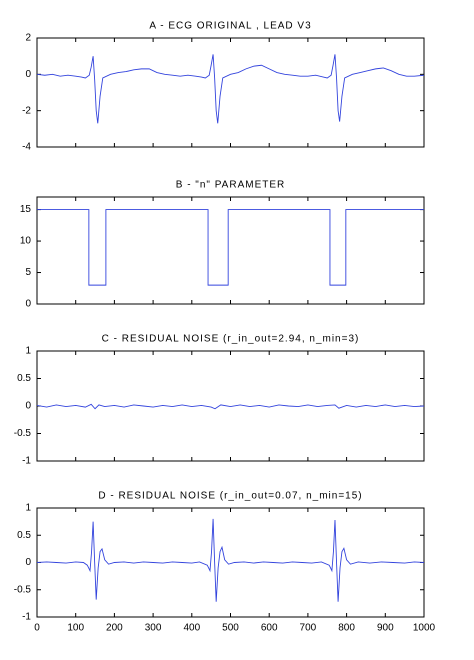 The width and height of the screenshot is (474, 660). Describe the element at coordinates (424, 628) in the screenshot. I see `x-tick-label: 1000` at that location.